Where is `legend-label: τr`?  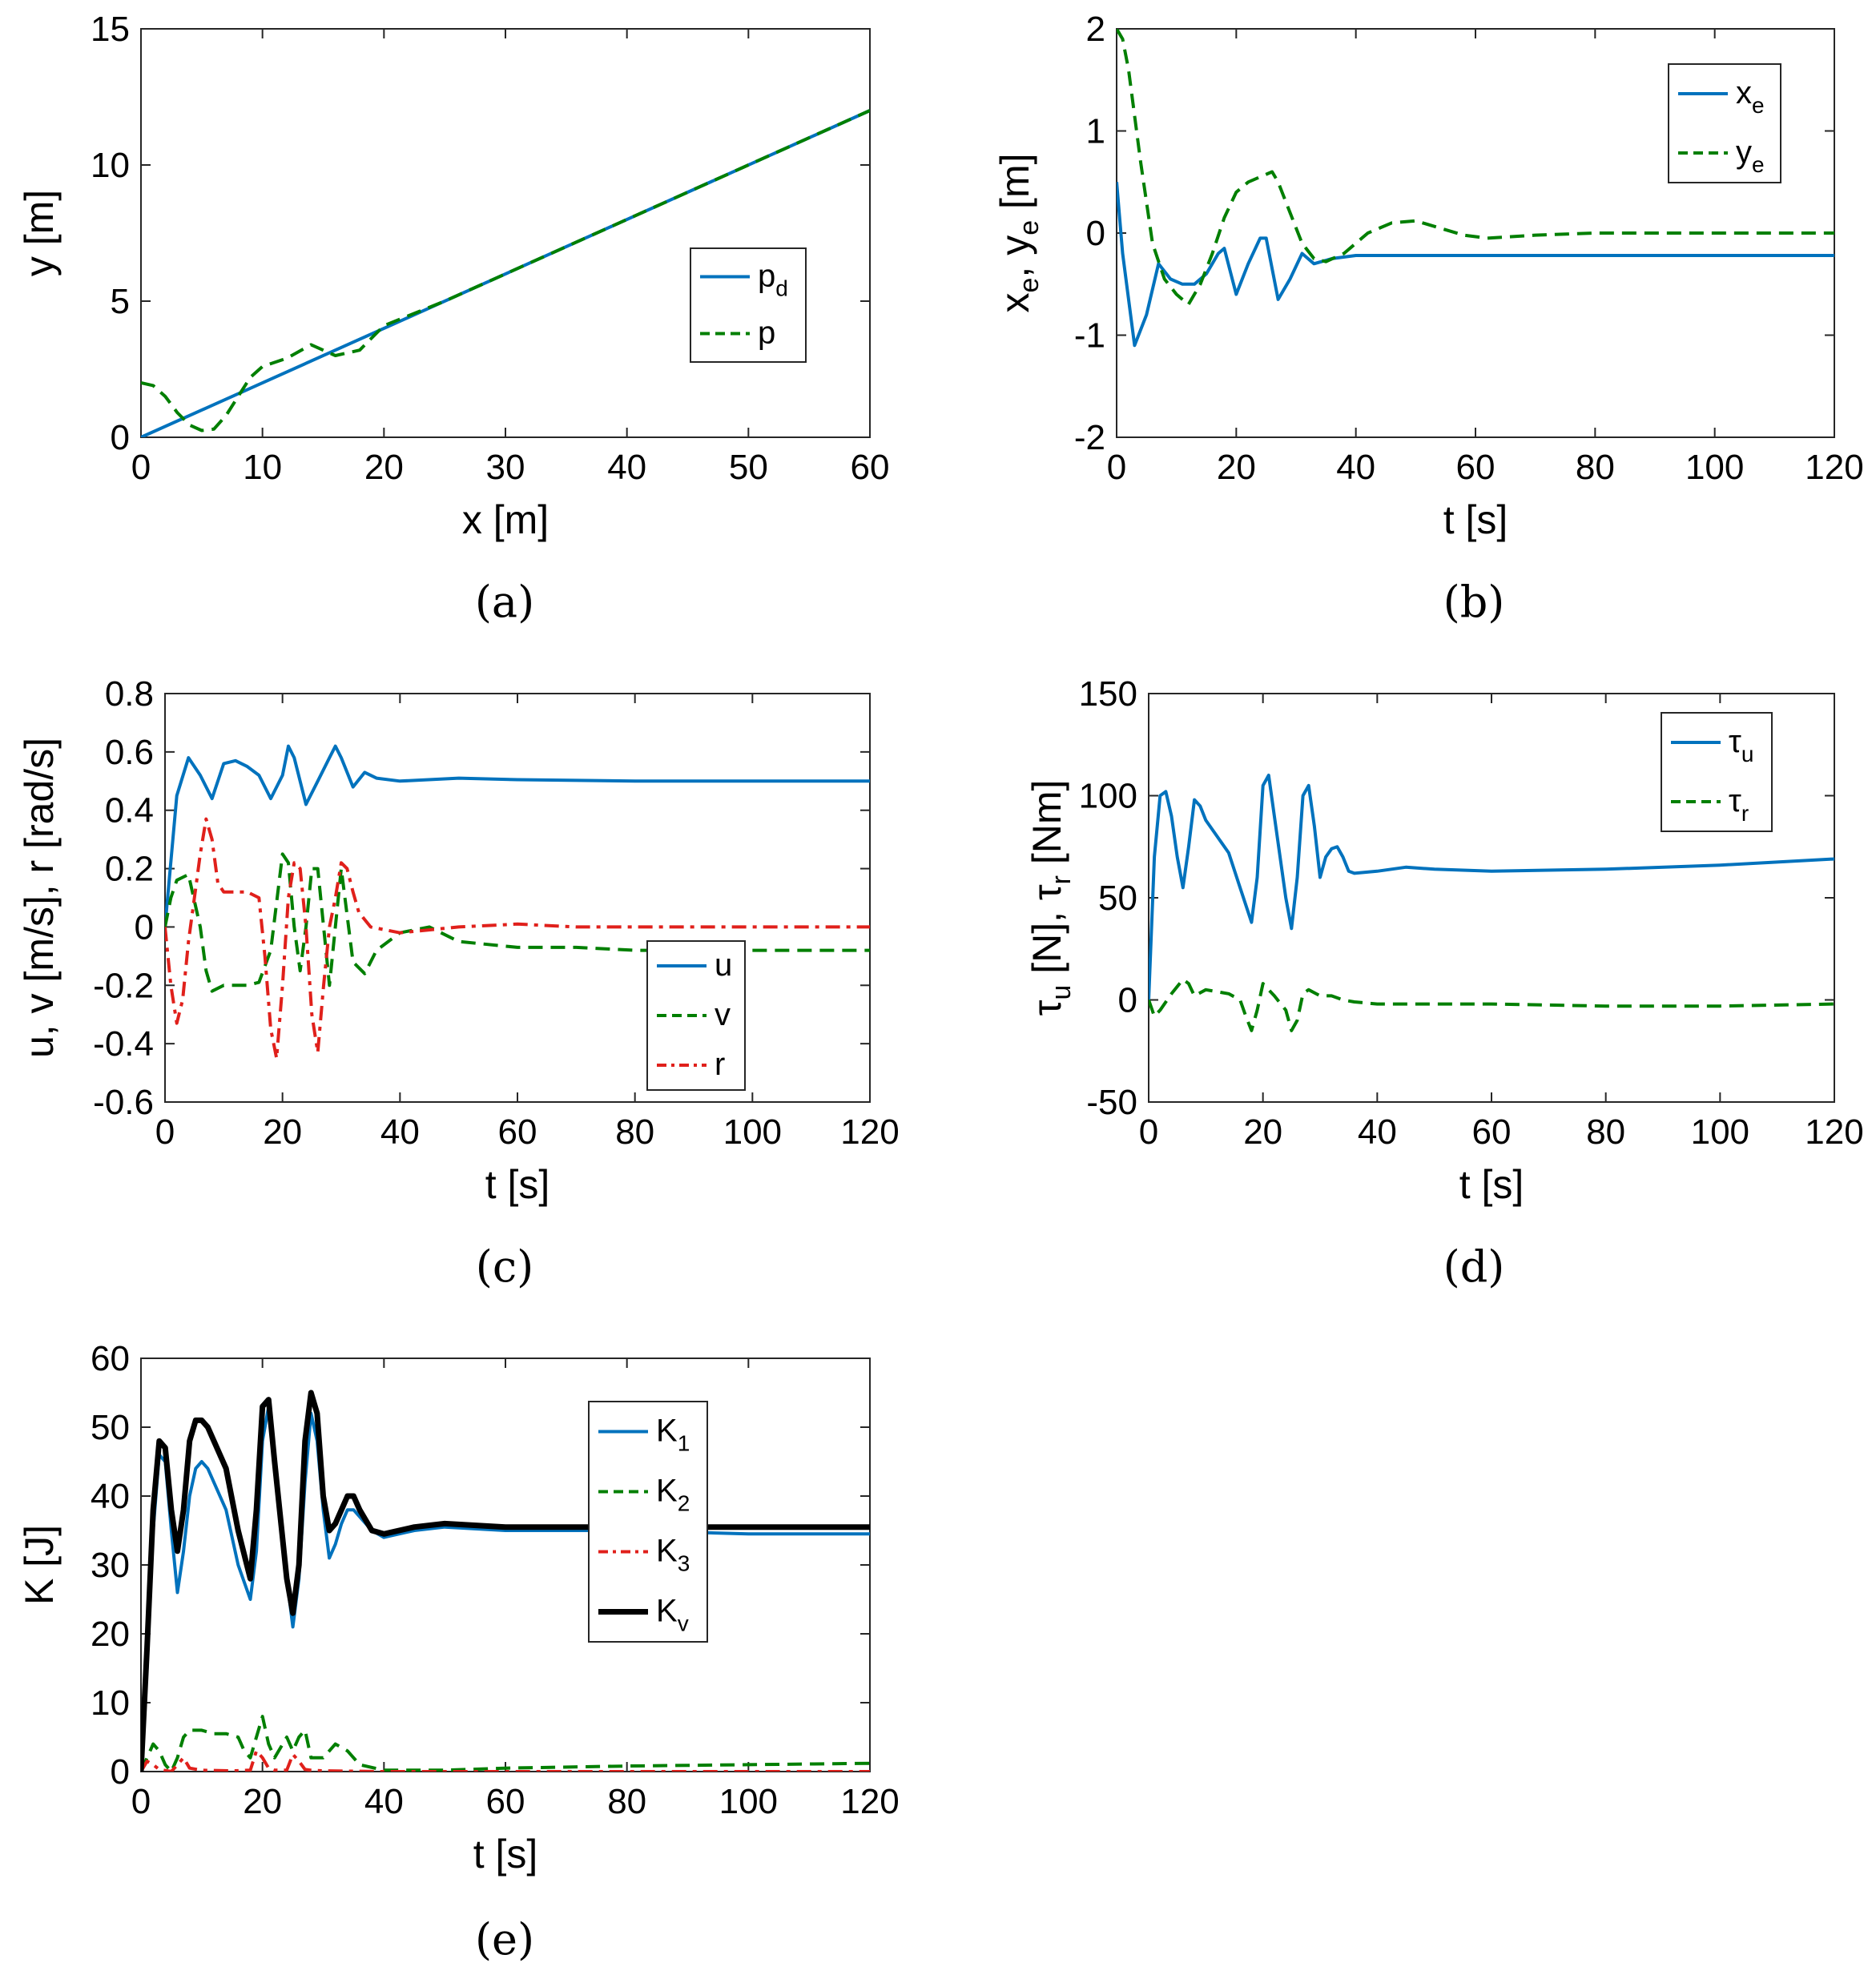 legend-label: τr is located at coordinates (1739, 804).